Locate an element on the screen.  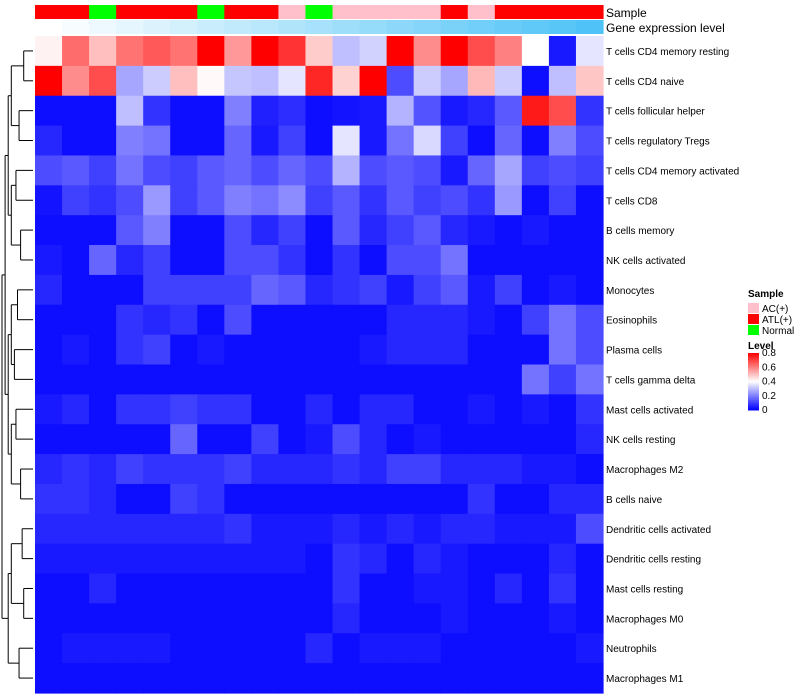
row-label: Dendritic cells resting is located at coordinates (653, 560).